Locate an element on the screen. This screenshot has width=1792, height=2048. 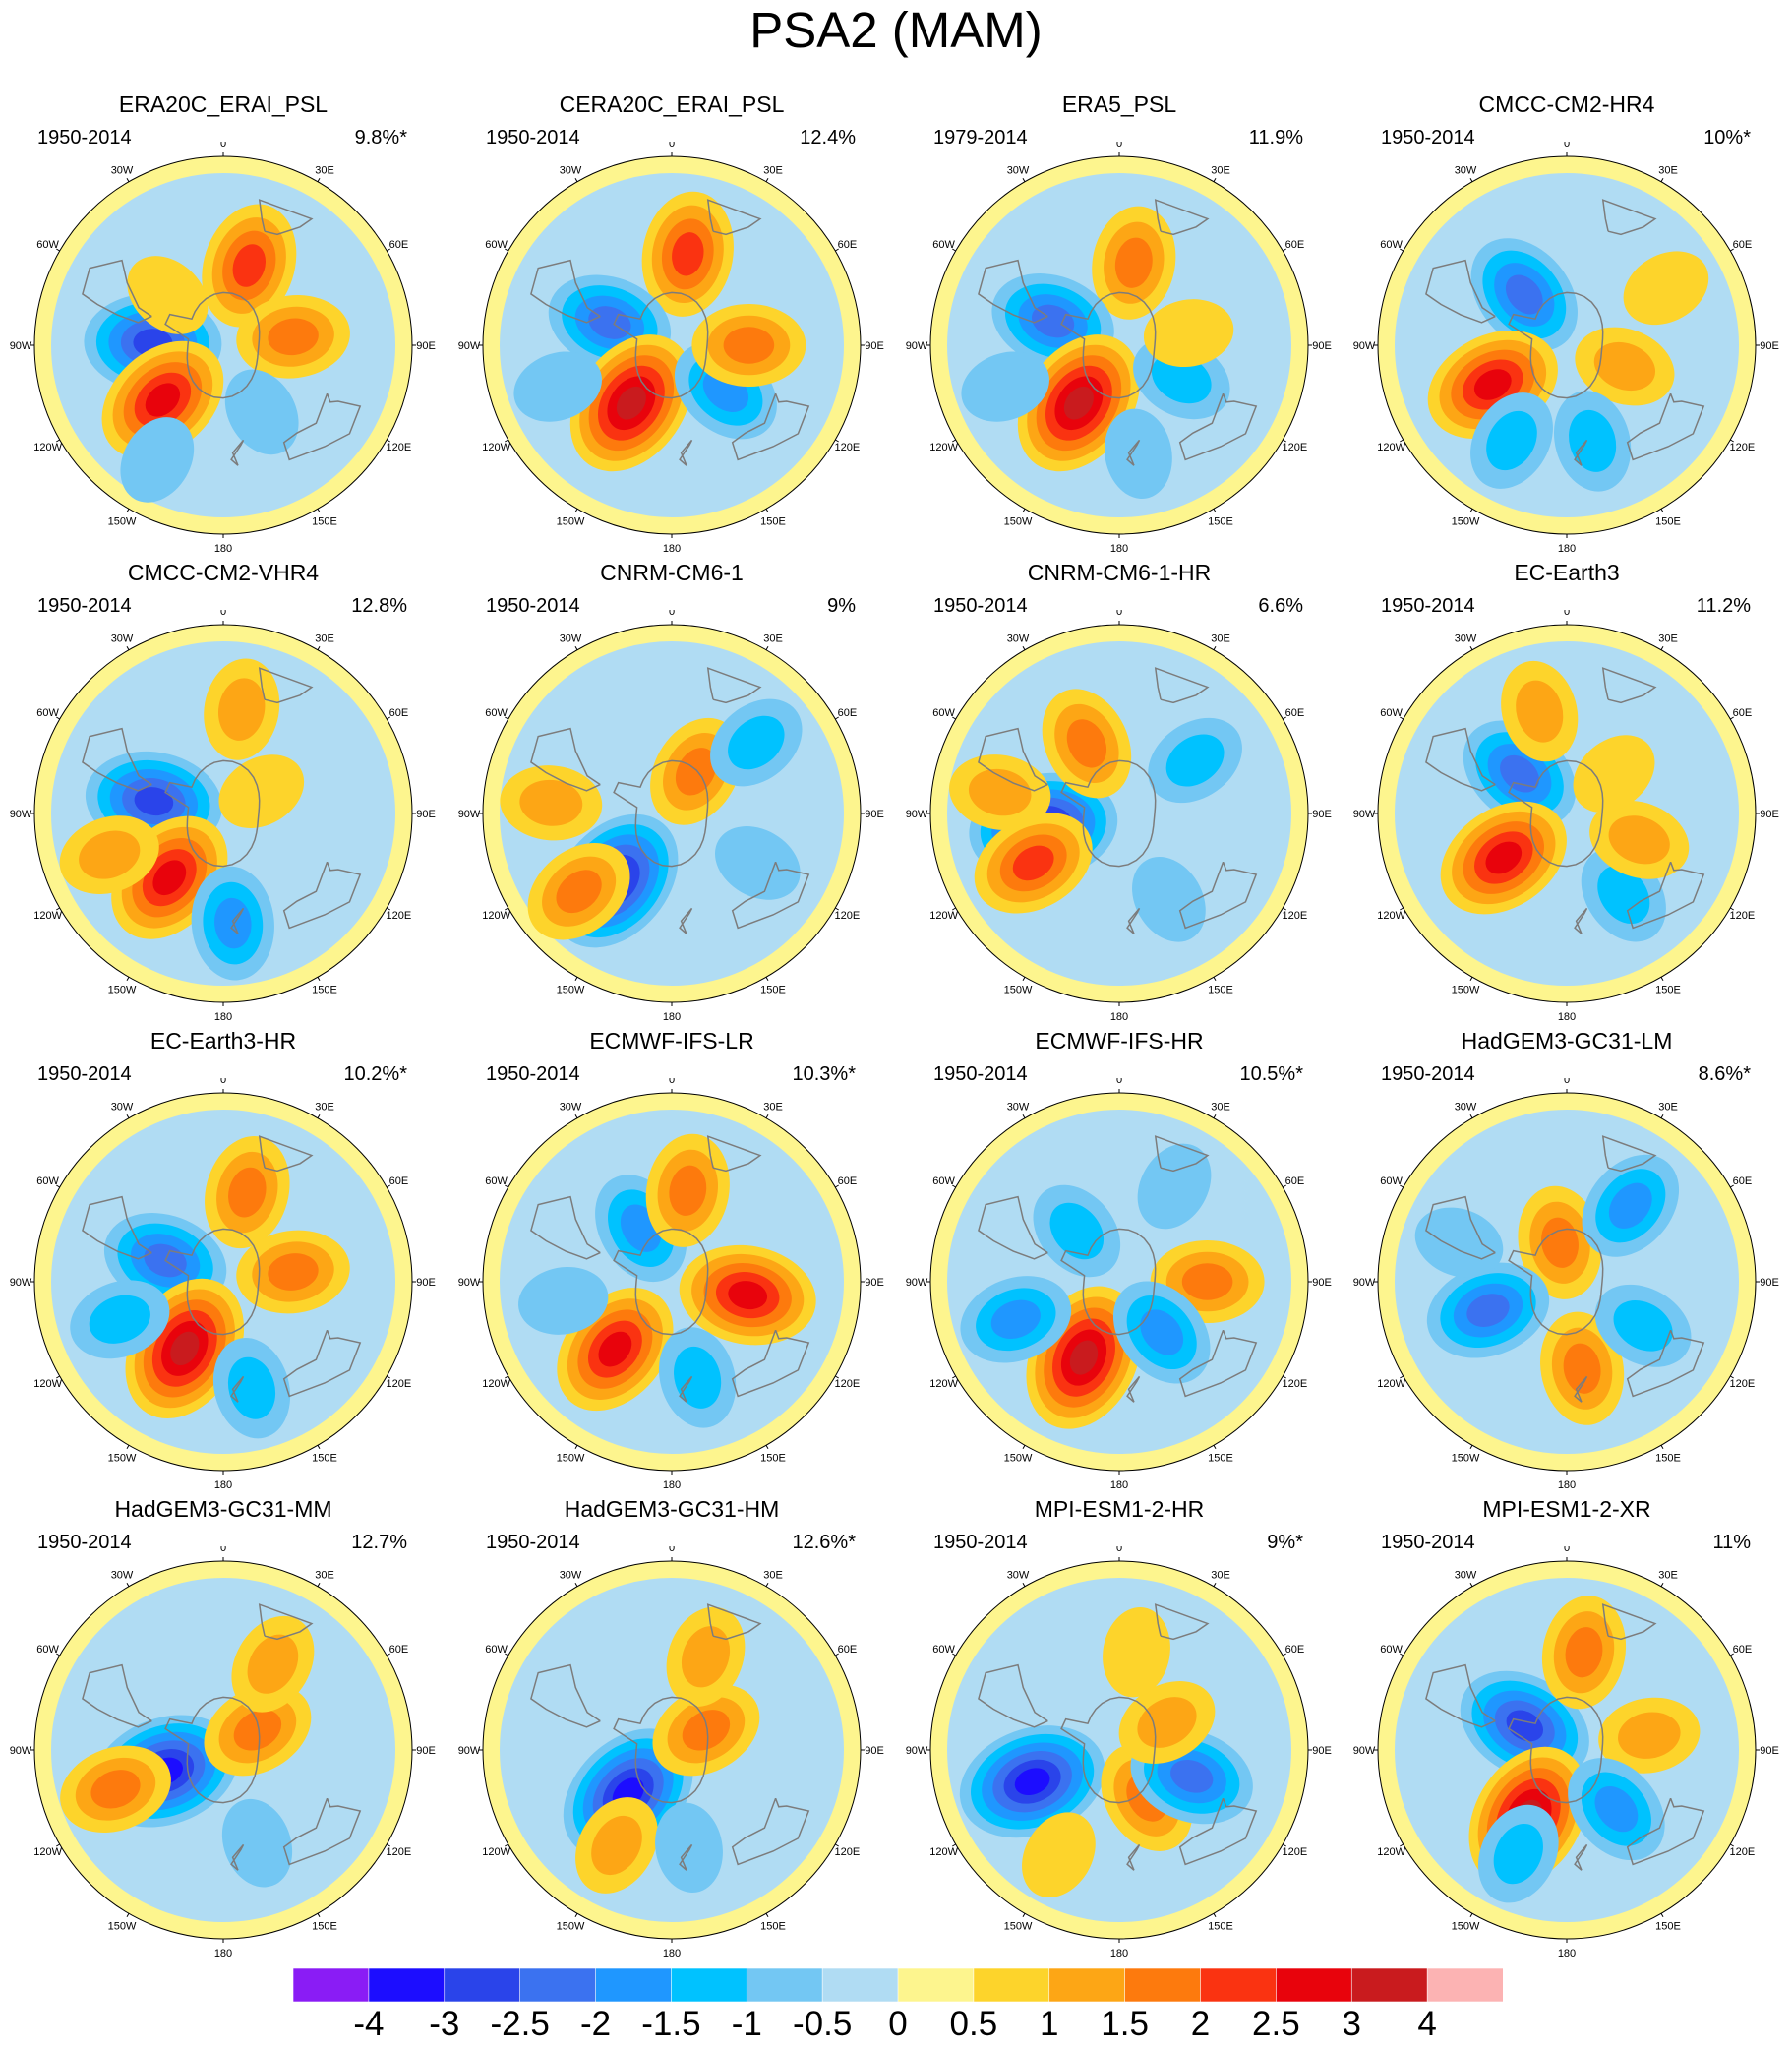
longitude-label: 120W is located at coordinates (943, 1852).